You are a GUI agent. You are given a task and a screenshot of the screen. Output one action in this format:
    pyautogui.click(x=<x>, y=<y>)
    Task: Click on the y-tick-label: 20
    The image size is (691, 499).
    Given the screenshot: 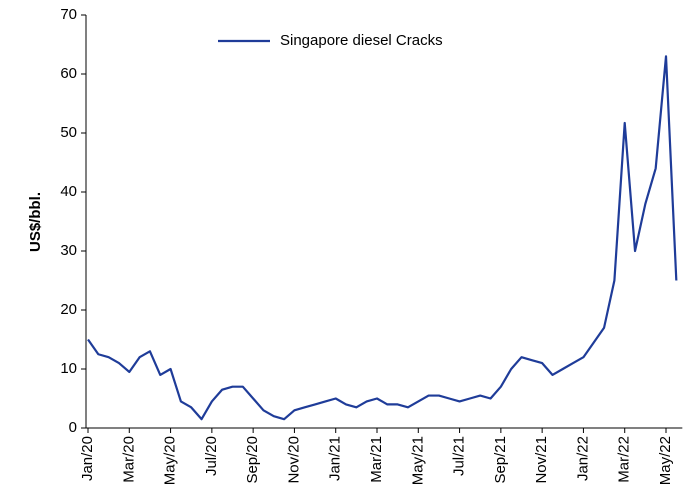 What is the action you would take?
    pyautogui.click(x=68, y=309)
    